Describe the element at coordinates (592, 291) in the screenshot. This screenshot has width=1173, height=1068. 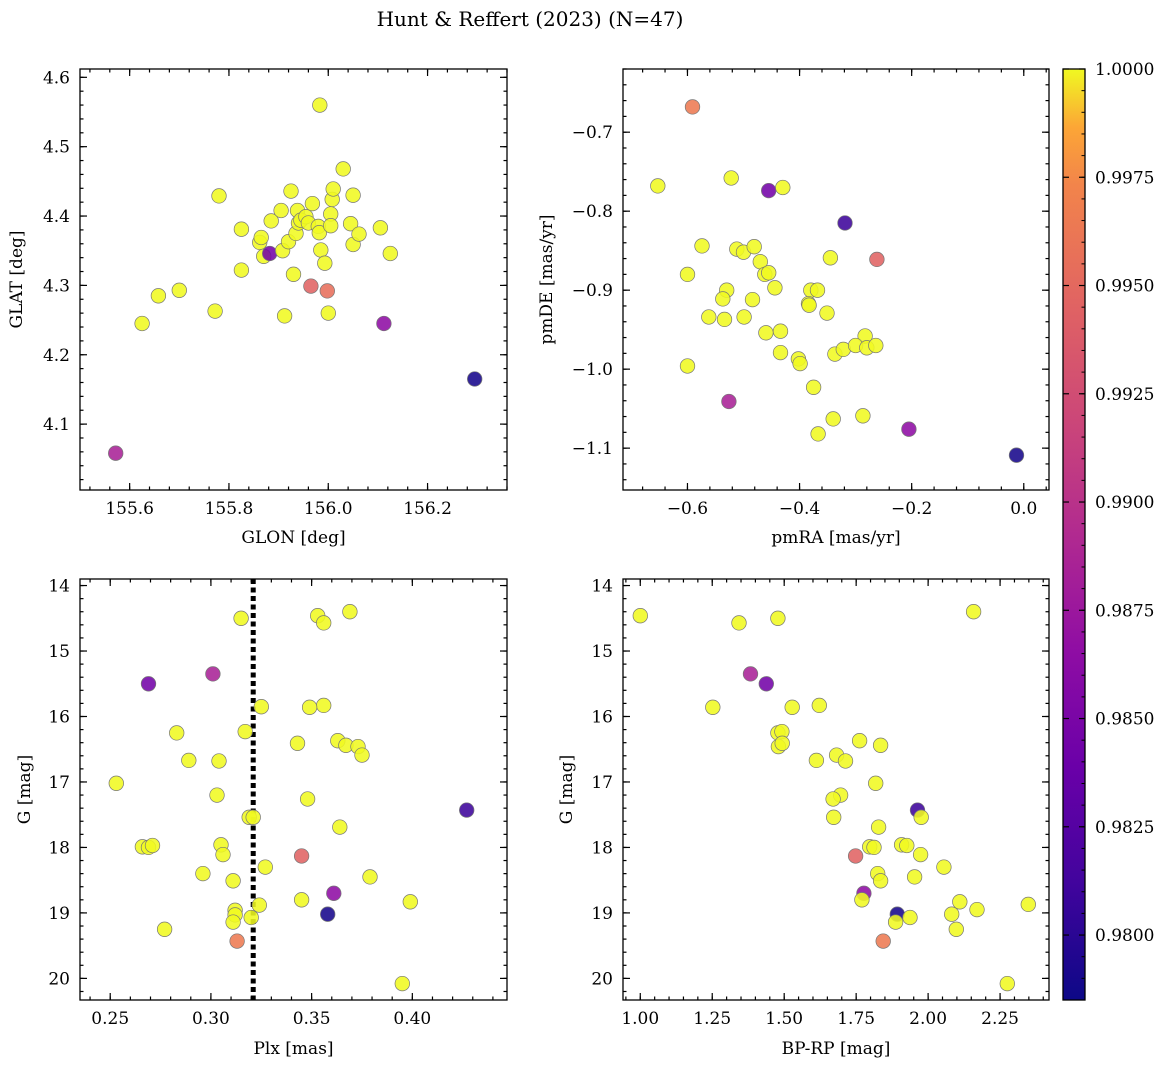
I see `y-tick-label: −0.9` at that location.